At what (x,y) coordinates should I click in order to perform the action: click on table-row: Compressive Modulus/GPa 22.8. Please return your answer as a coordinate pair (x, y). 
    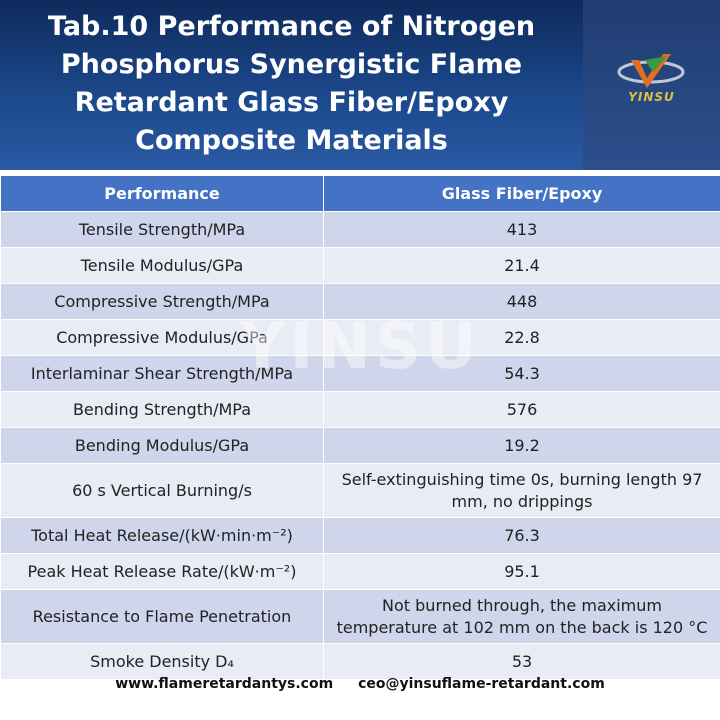
    Looking at the image, I should click on (360, 337).